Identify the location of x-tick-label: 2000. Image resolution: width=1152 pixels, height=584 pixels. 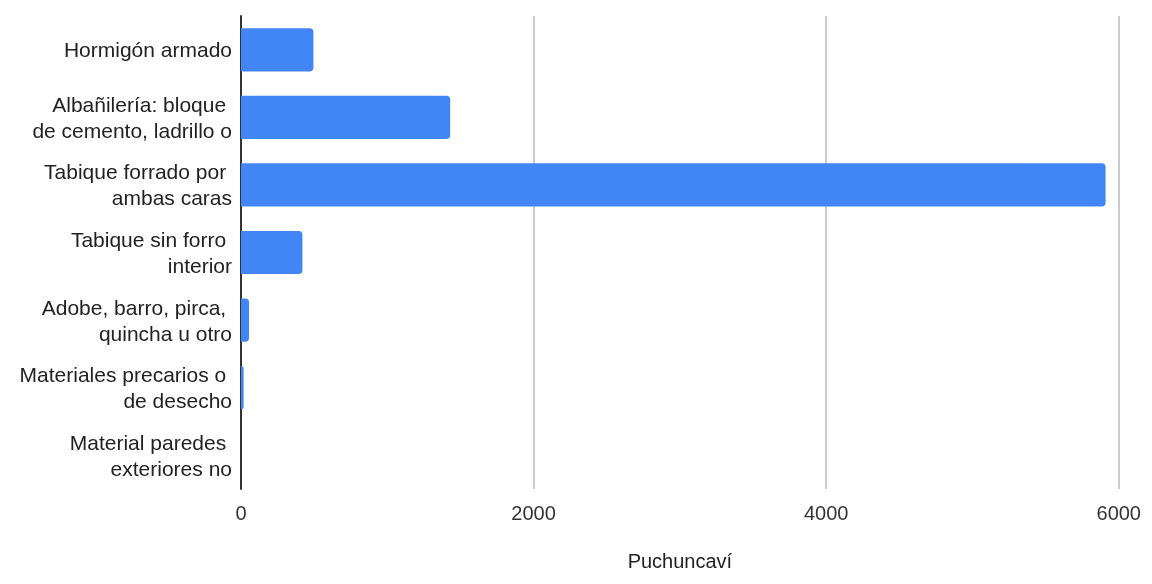
(533, 513).